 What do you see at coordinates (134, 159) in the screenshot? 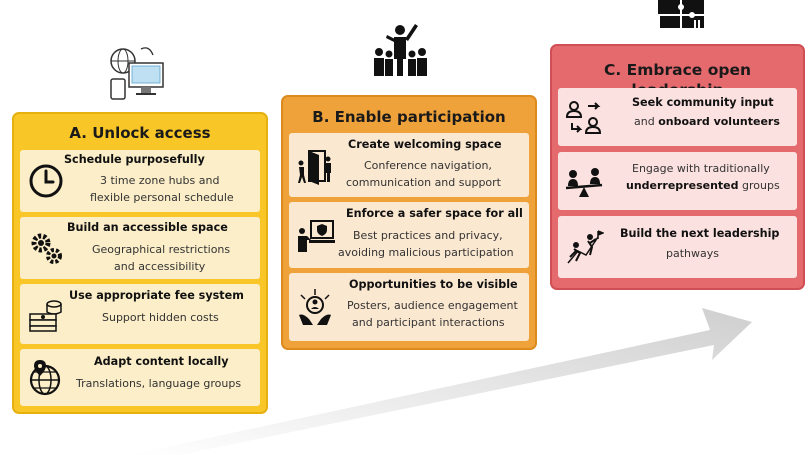
I see `card-heading: Schedule purposefully` at bounding box center [134, 159].